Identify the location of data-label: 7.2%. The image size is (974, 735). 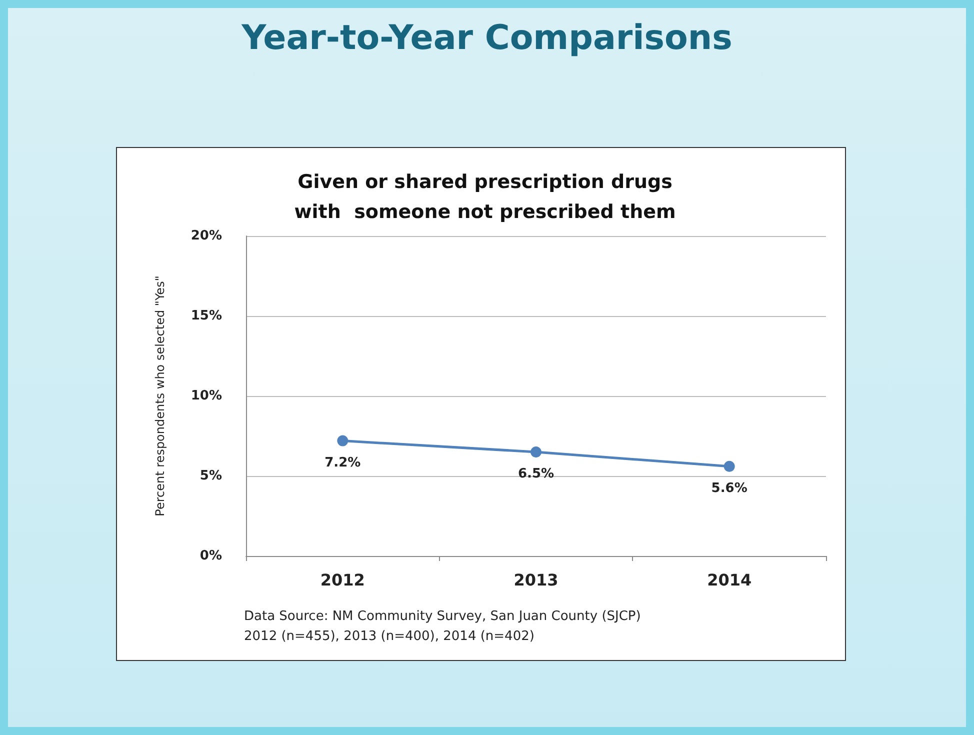
(342, 462).